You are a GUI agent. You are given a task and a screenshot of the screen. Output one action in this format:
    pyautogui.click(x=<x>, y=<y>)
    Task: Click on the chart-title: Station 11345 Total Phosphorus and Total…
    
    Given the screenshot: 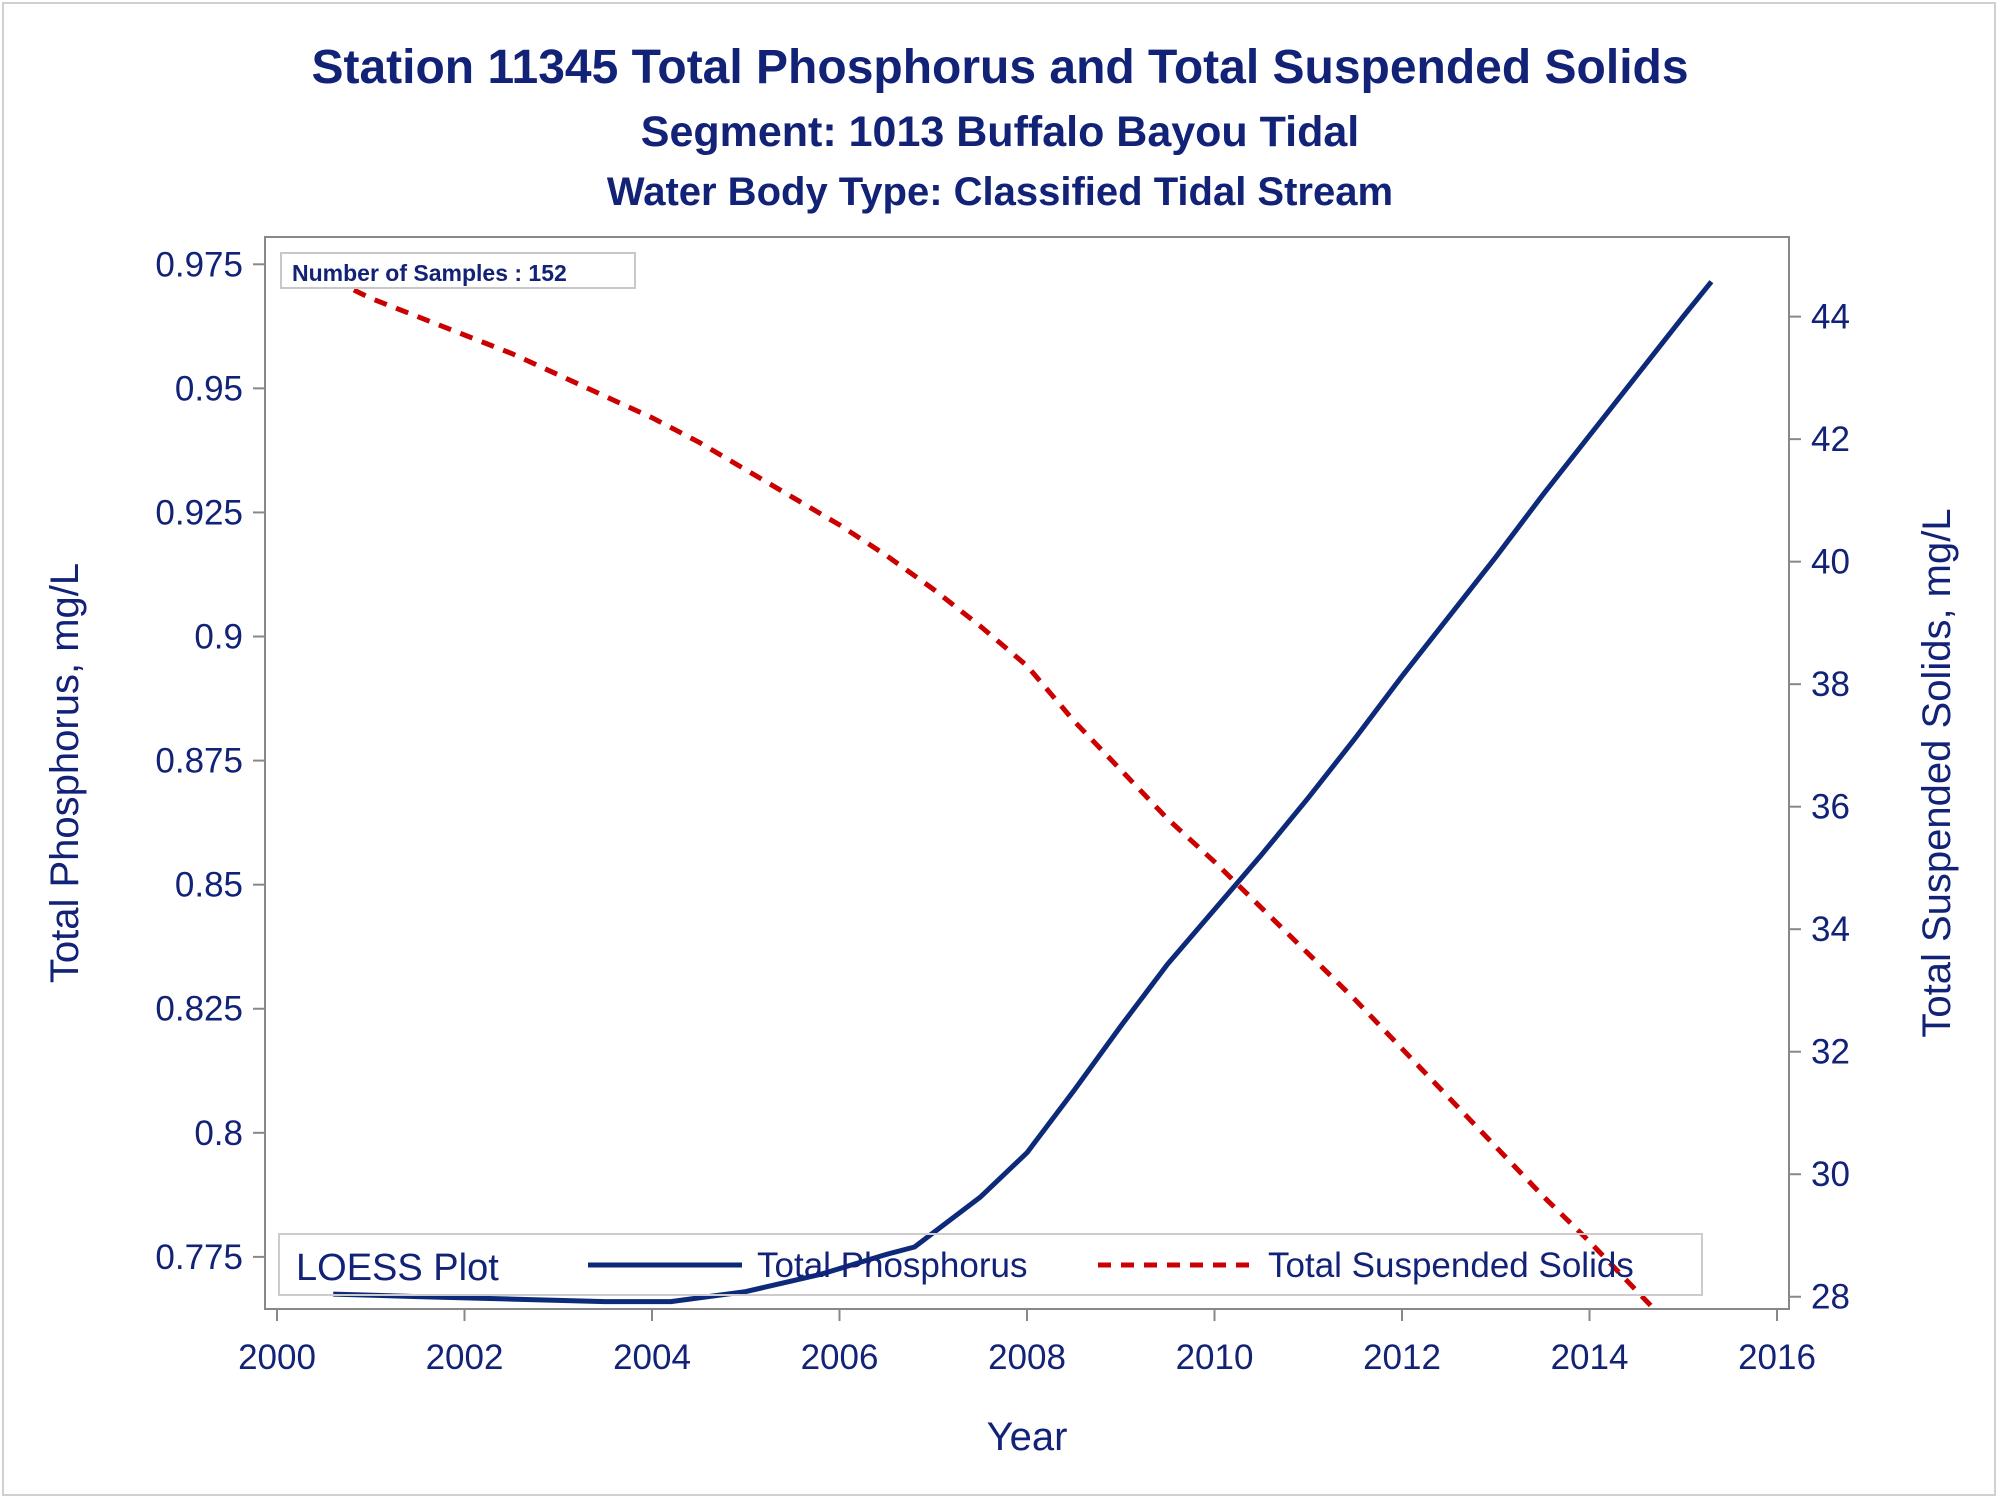 What is the action you would take?
    pyautogui.click(x=1000, y=67)
    